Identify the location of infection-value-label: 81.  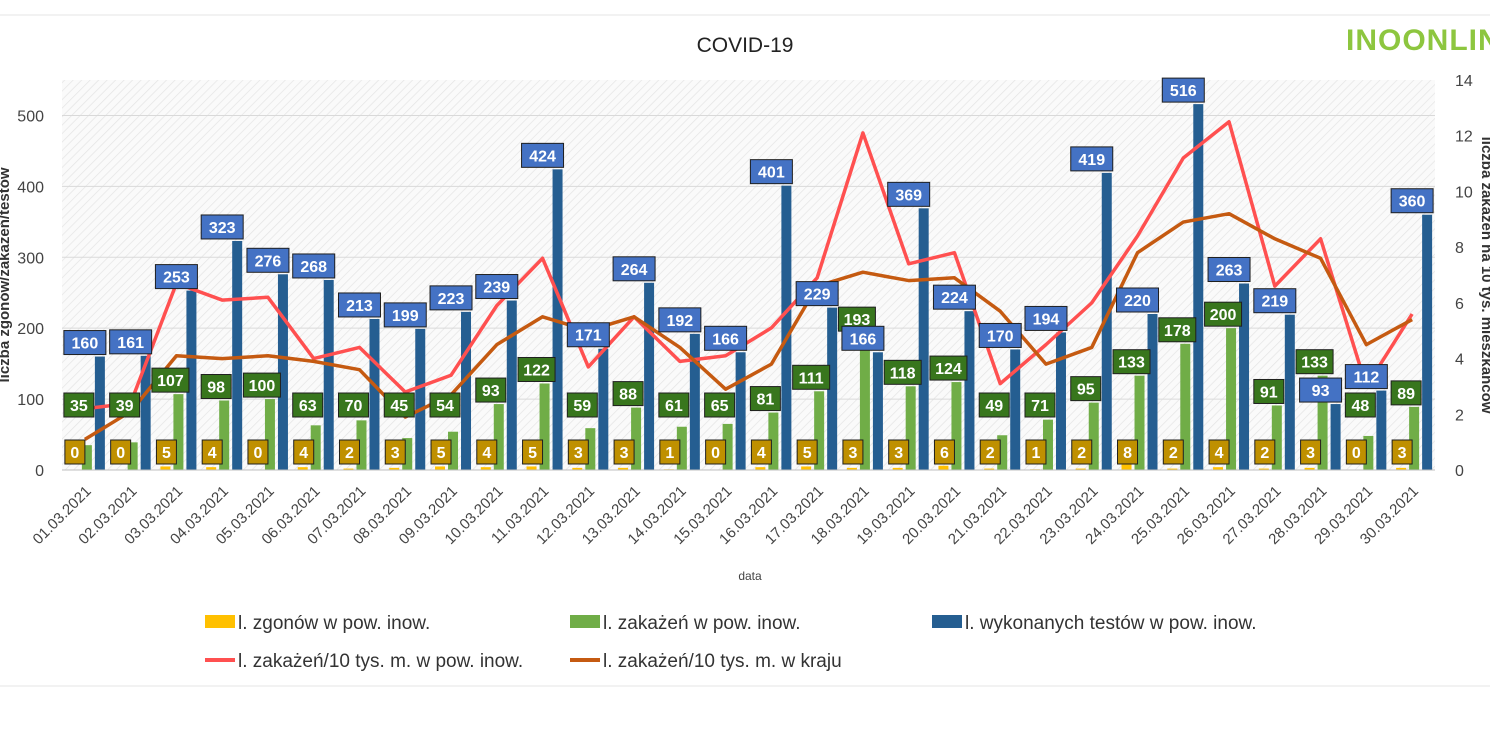
(765, 400).